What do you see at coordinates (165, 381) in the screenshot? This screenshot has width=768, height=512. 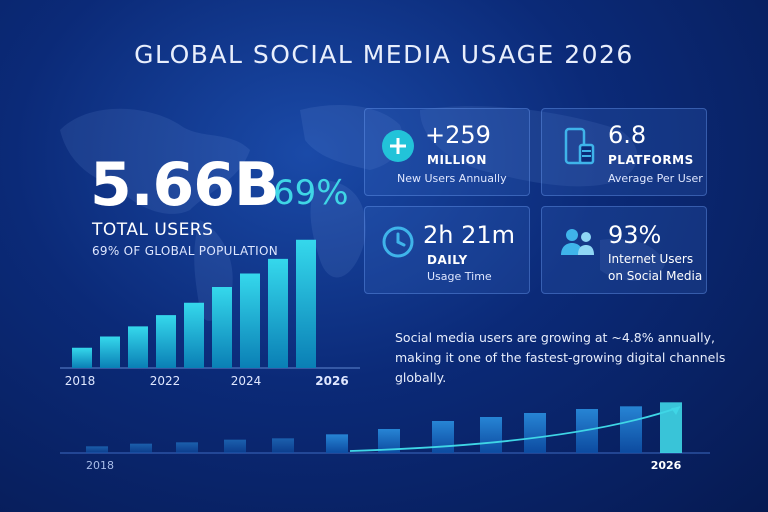 I see `chart1-tick-label: 2022` at bounding box center [165, 381].